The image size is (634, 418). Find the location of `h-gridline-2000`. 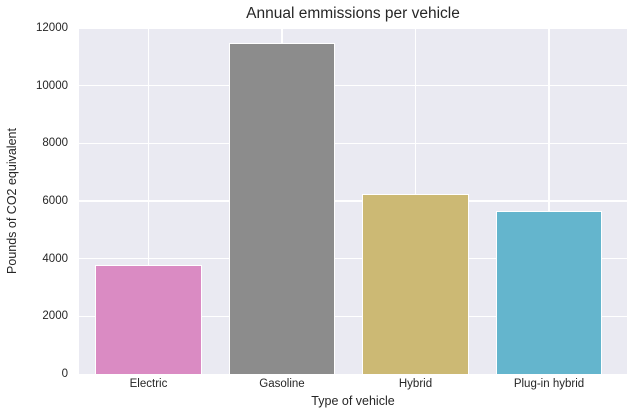

h-gridline-2000 is located at coordinates (353, 316).